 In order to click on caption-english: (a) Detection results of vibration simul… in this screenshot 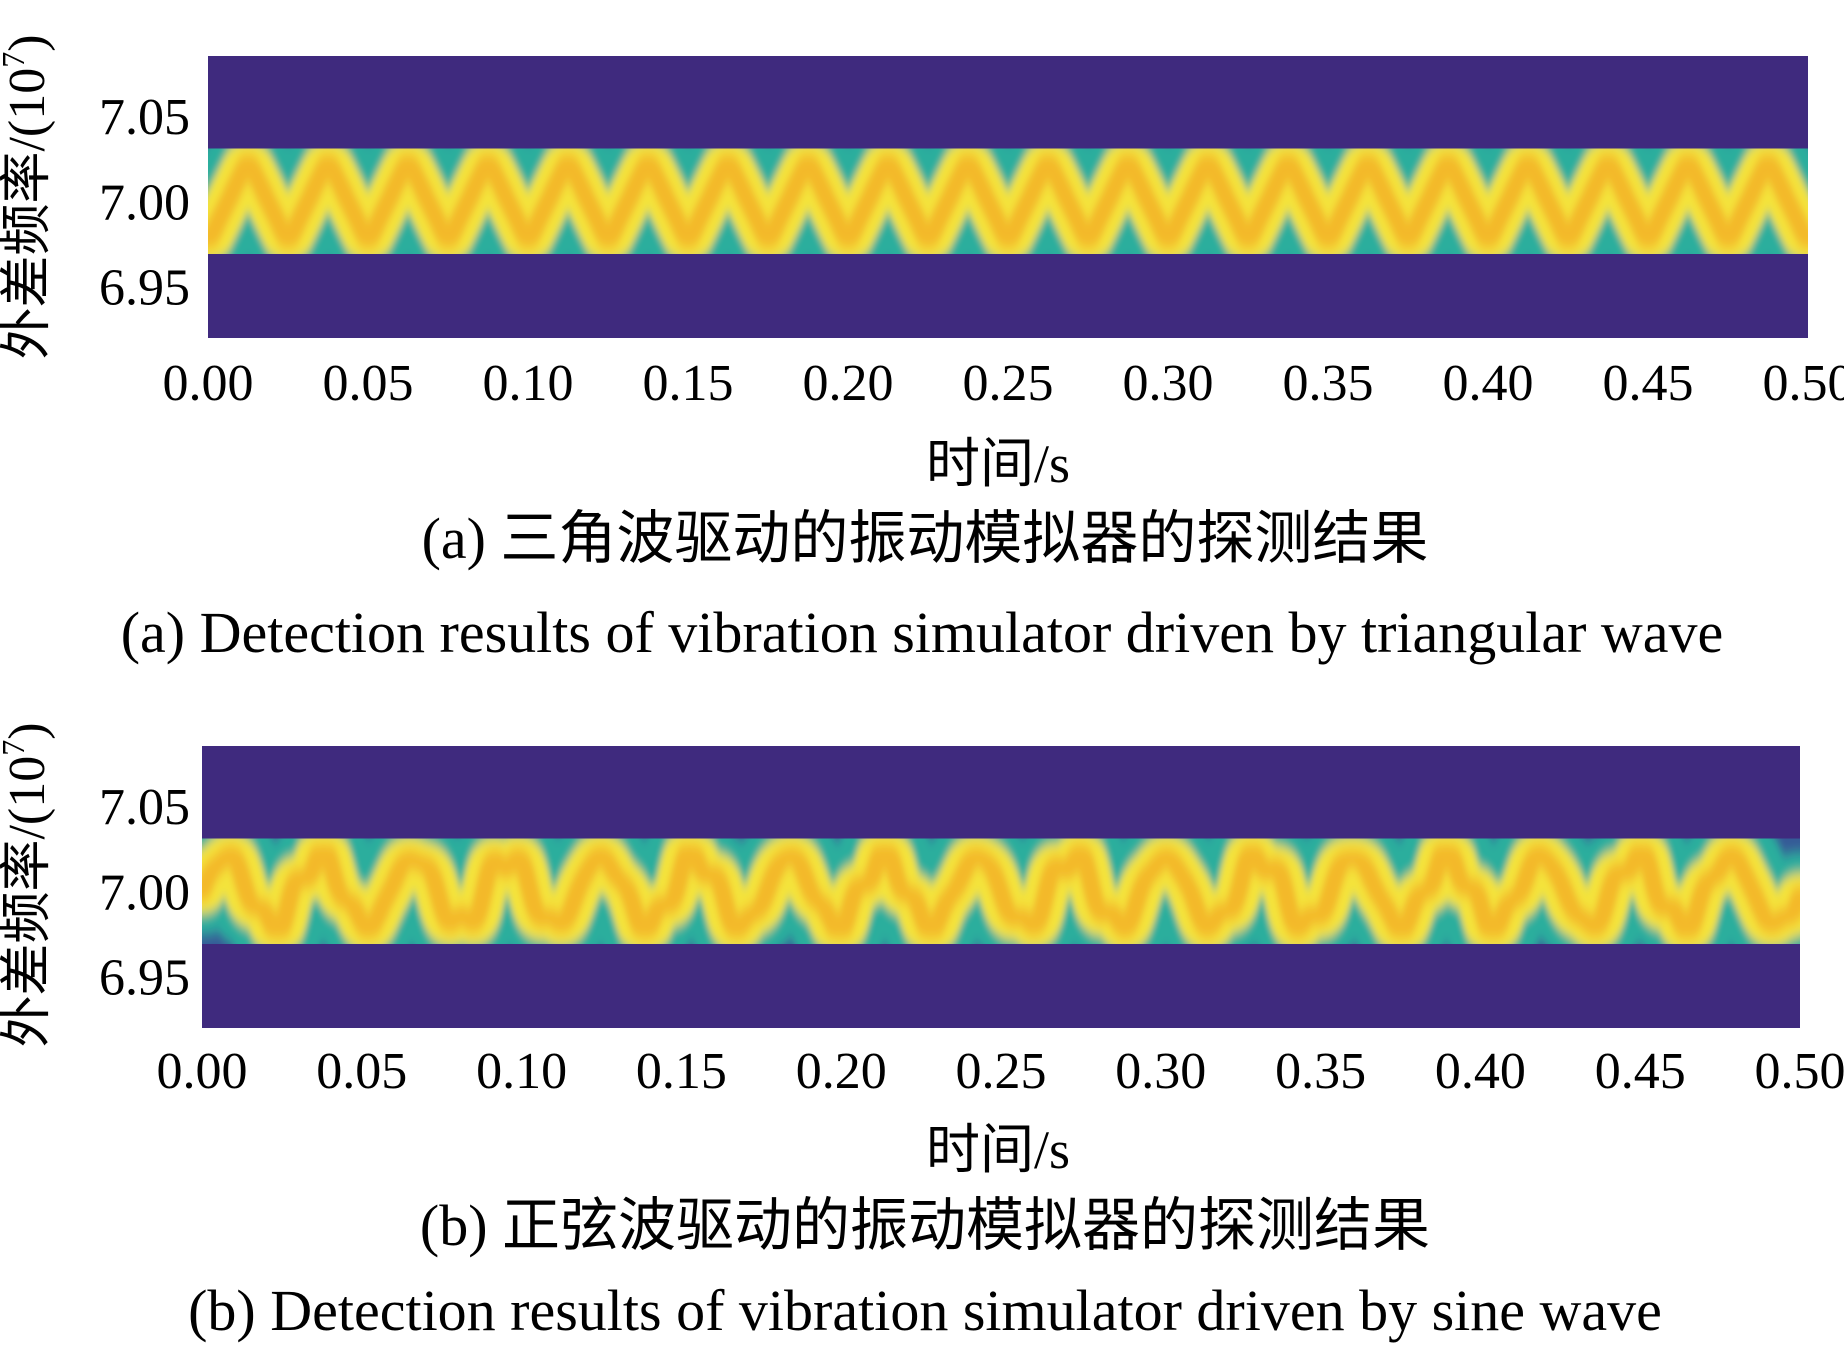, I will do `click(922, 632)`.